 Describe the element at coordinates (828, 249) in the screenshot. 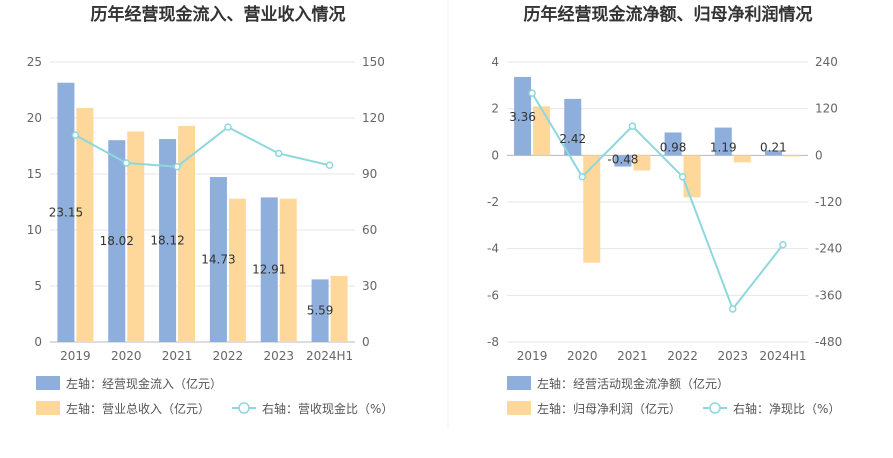

I see `y2-tick-label: -240` at that location.